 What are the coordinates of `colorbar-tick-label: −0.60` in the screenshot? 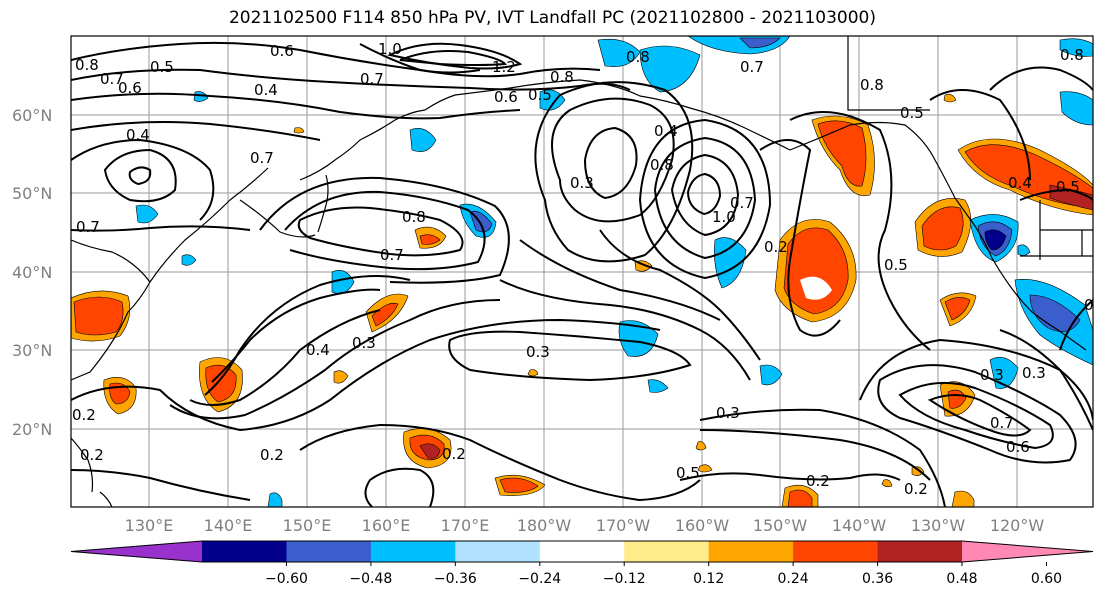 It's located at (286, 579).